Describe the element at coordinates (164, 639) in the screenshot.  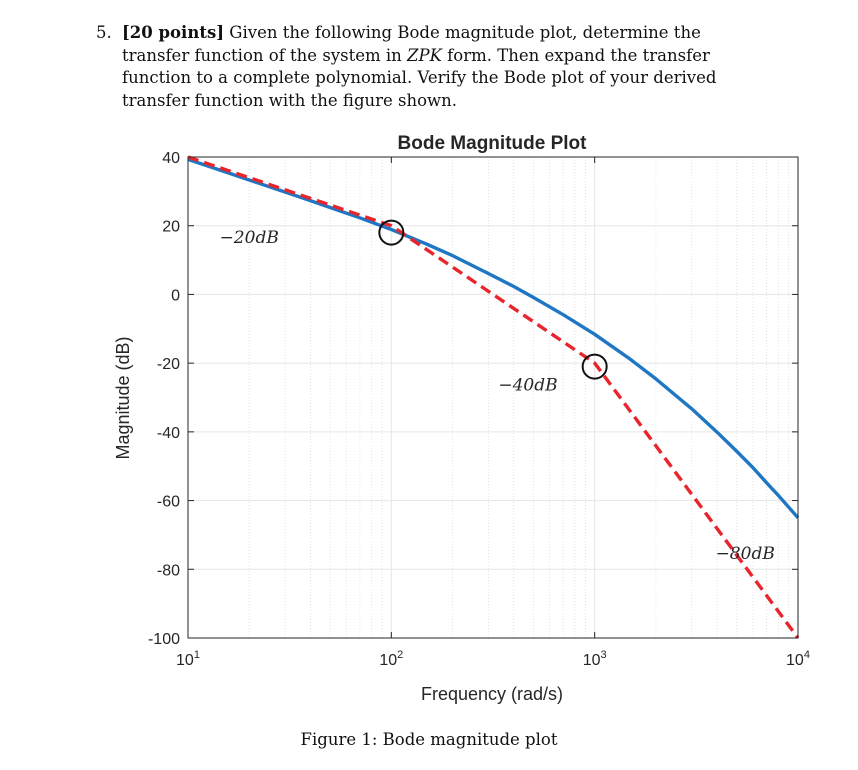
I see `y-tick-label: -100` at that location.